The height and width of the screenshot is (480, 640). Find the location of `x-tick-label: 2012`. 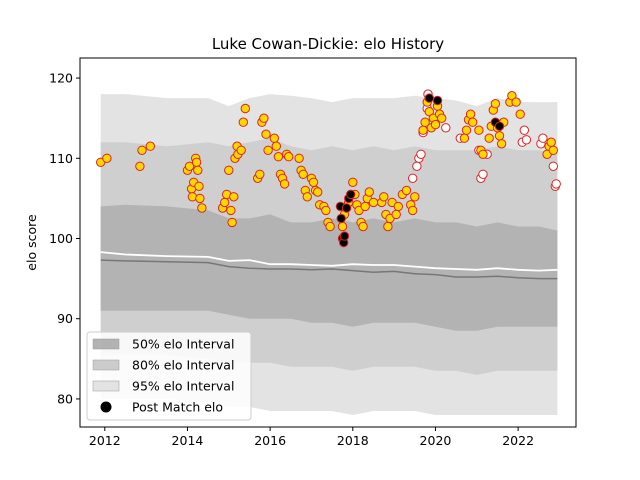

x-tick-label: 2012 is located at coordinates (105, 440).